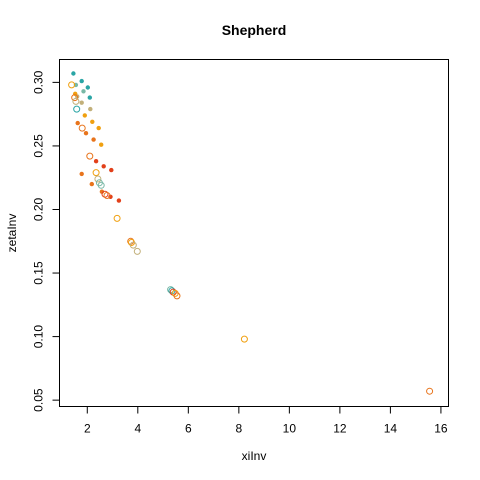 The width and height of the screenshot is (480, 480). I want to click on y-tick-label: 0.15, so click(39, 273).